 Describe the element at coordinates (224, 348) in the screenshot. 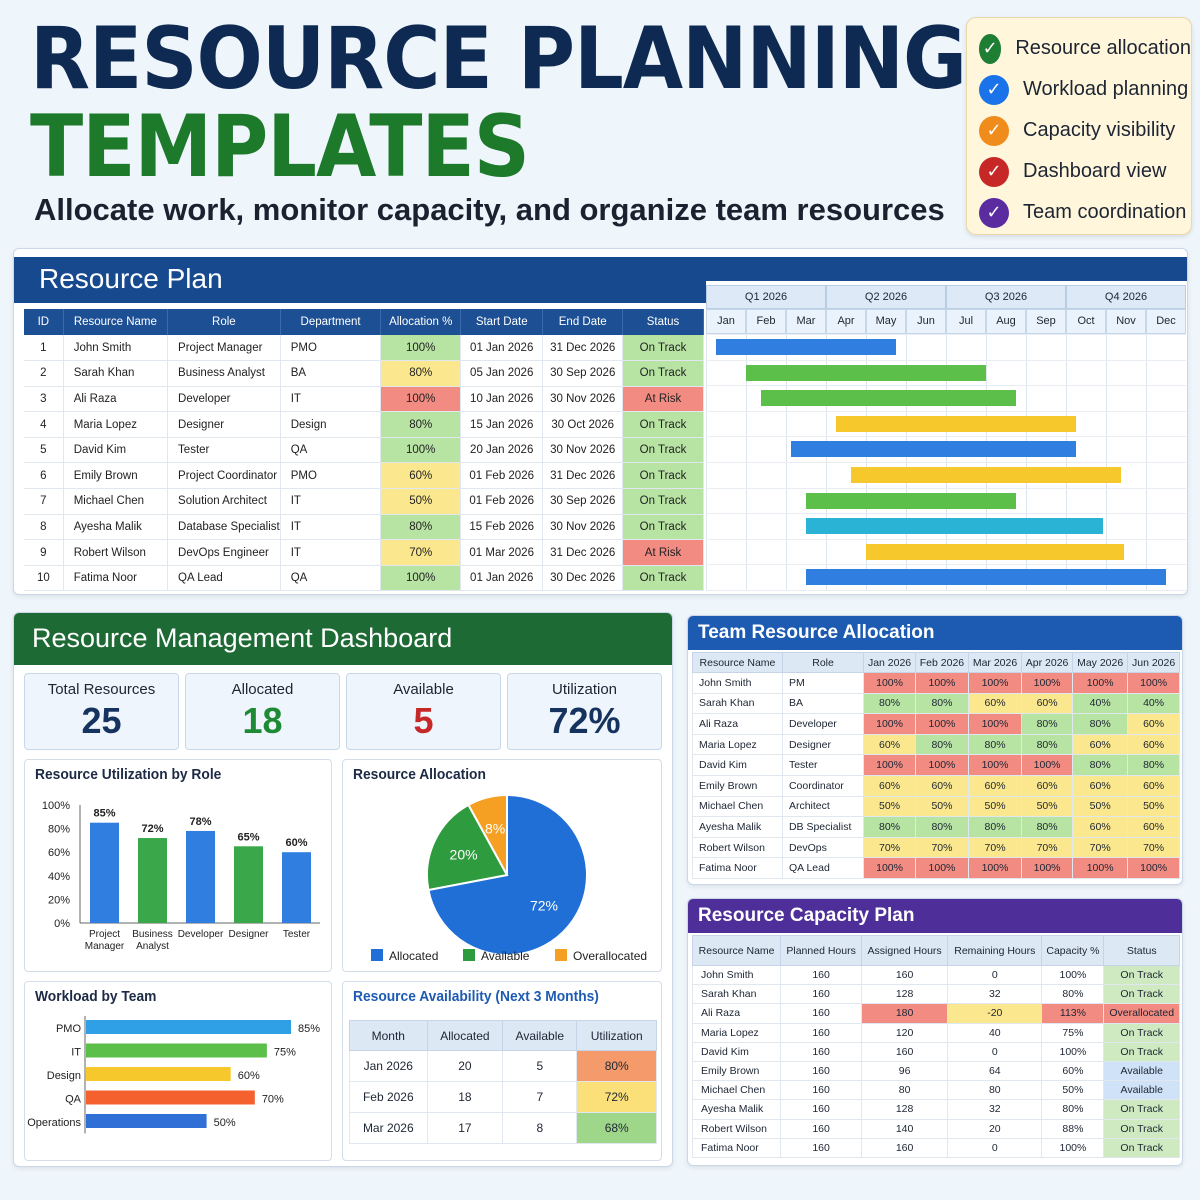

I see `cell-role: Project Manager` at that location.